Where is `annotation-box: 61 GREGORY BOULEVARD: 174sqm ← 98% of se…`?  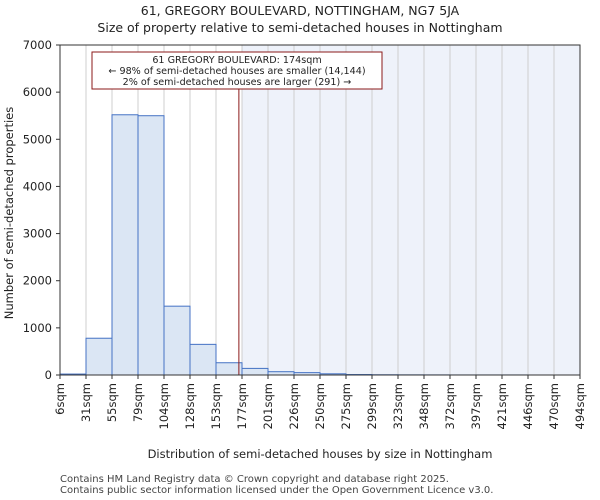 annotation-box: 61 GREGORY BOULEVARD: 174sqm ← 98% of se… is located at coordinates (237, 70).